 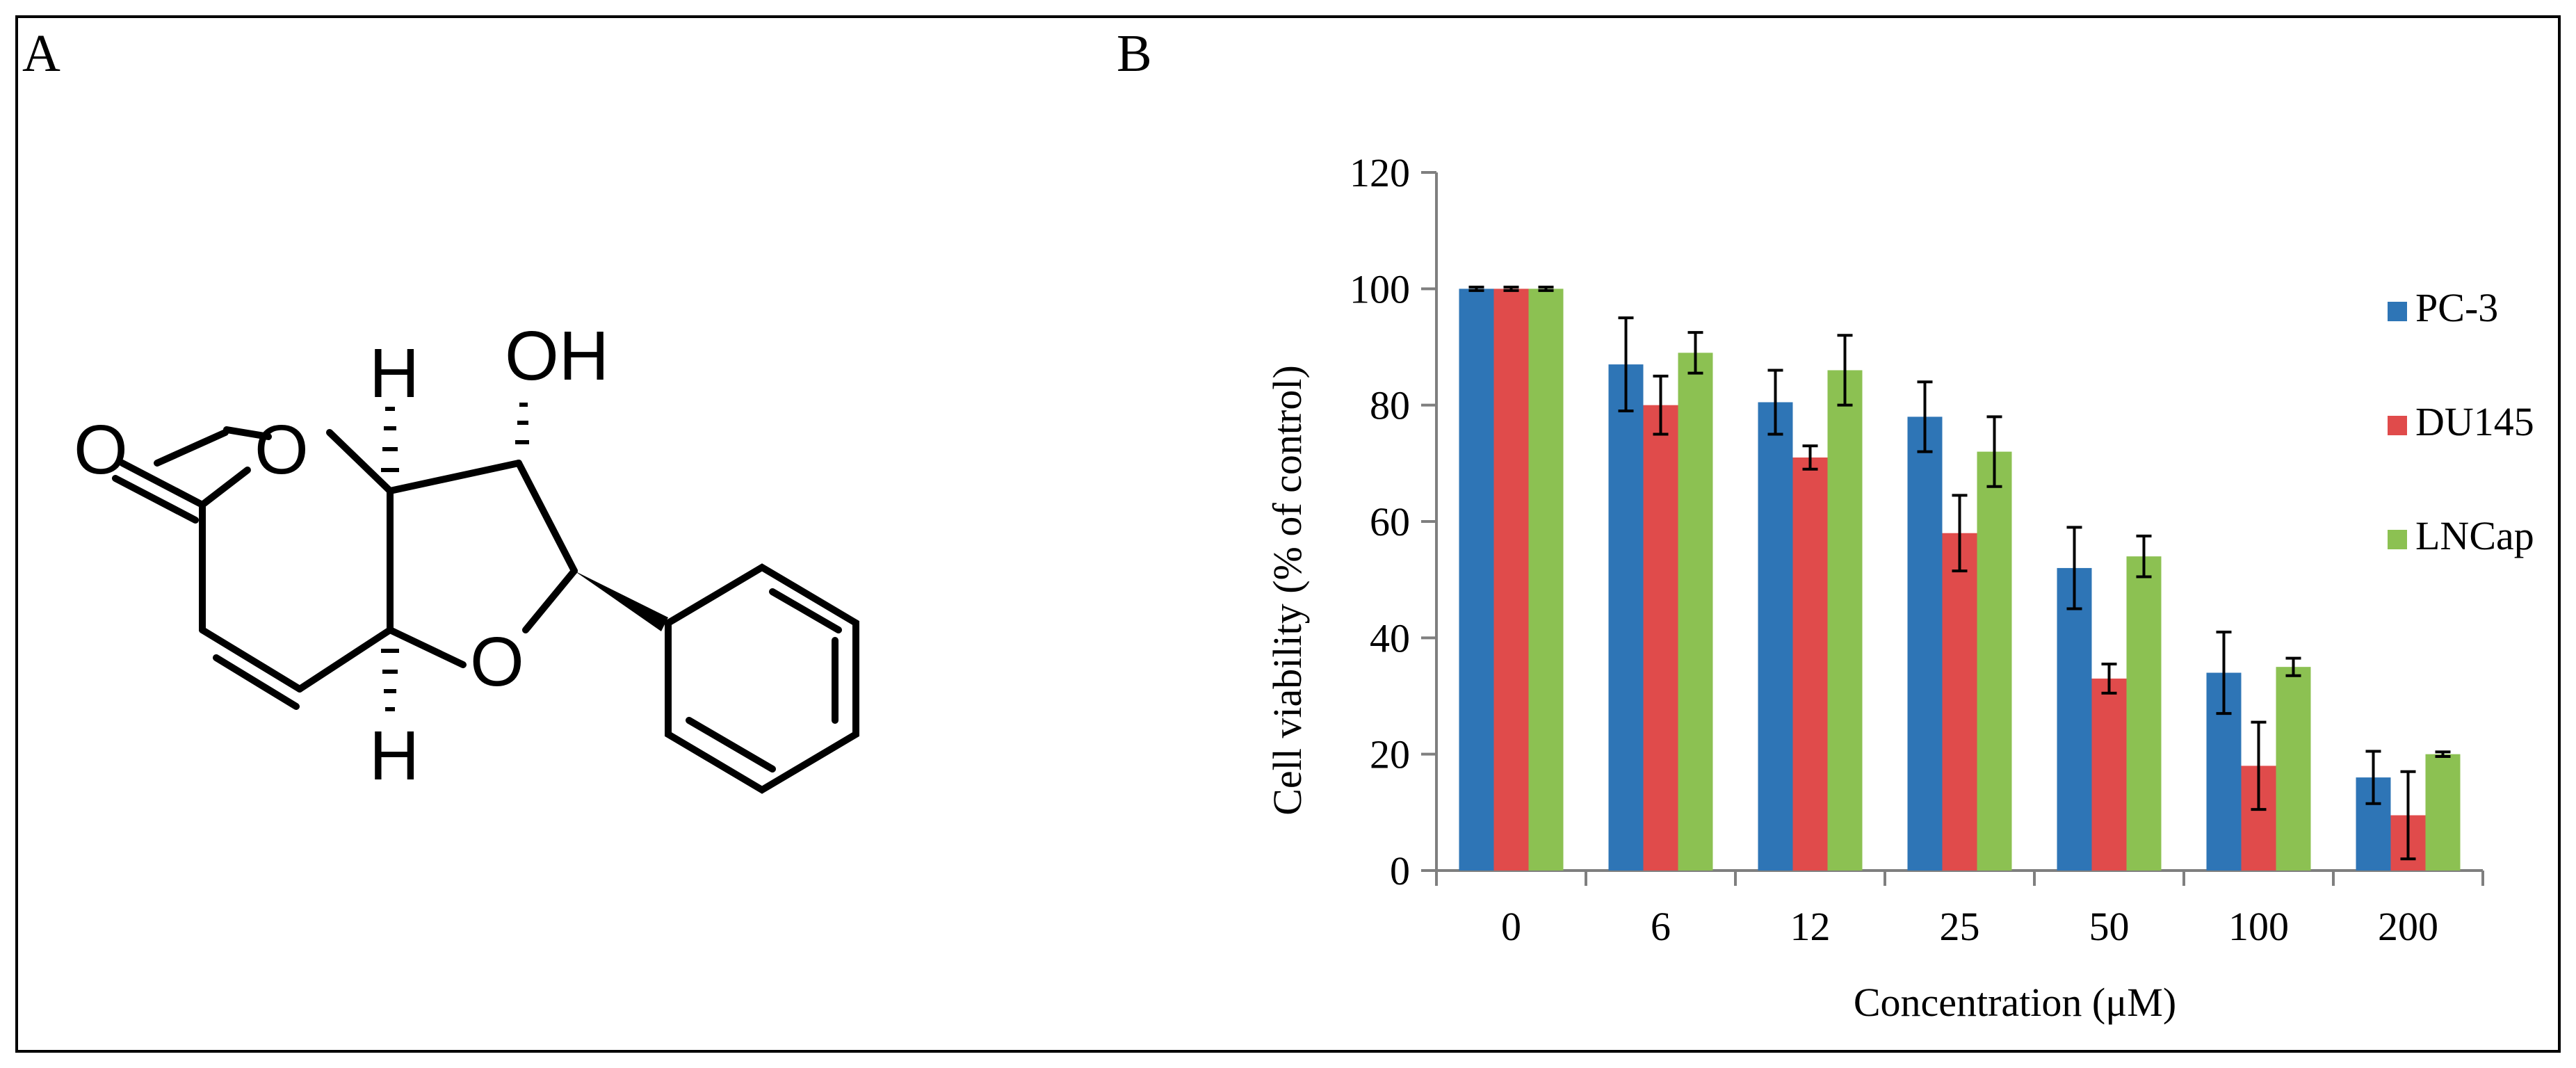 What do you see at coordinates (557, 356) in the screenshot?
I see `atom-label: OH` at bounding box center [557, 356].